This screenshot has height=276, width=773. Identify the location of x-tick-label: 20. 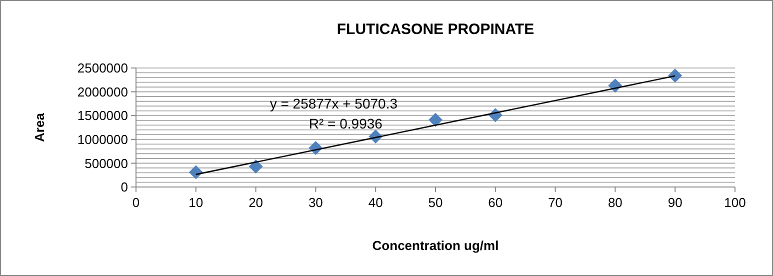
(256, 202).